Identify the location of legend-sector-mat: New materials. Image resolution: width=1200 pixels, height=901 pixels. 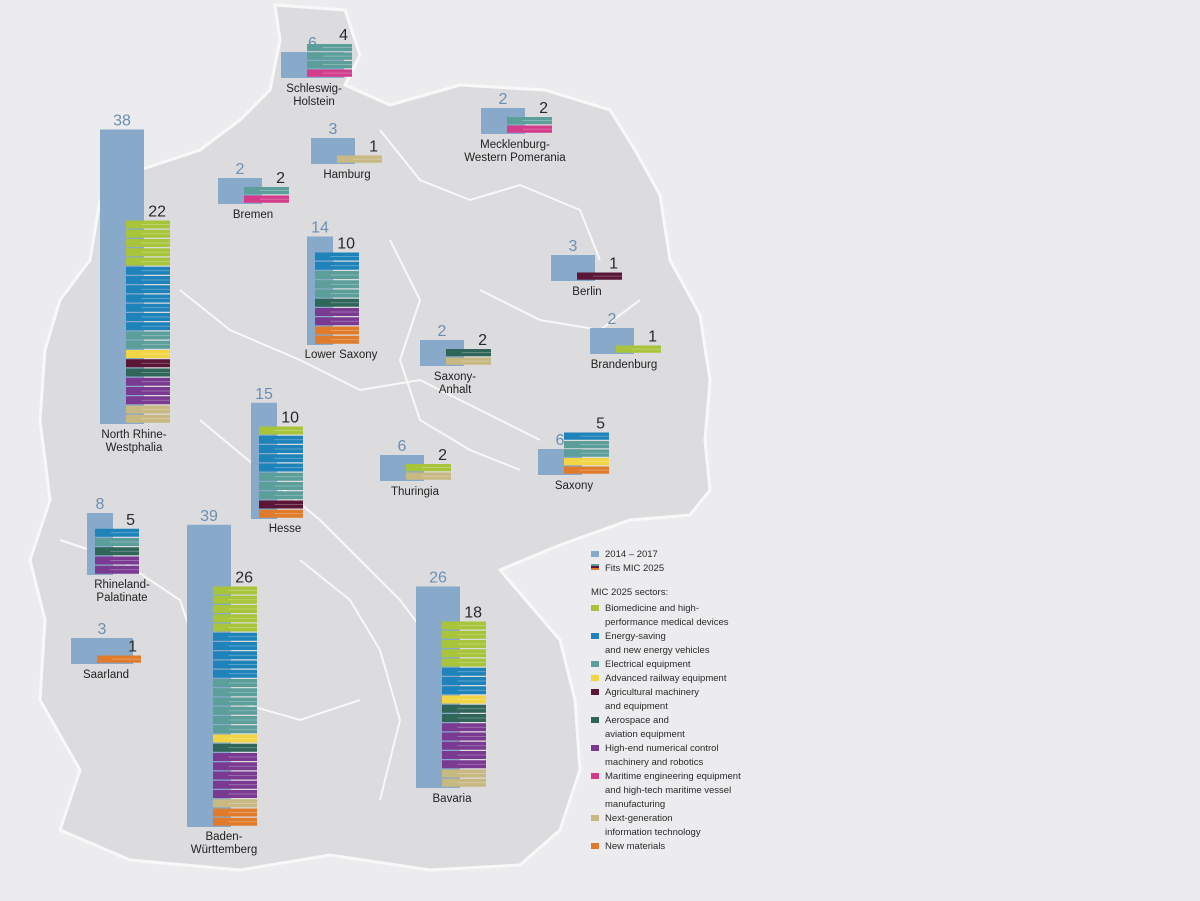
(691, 847).